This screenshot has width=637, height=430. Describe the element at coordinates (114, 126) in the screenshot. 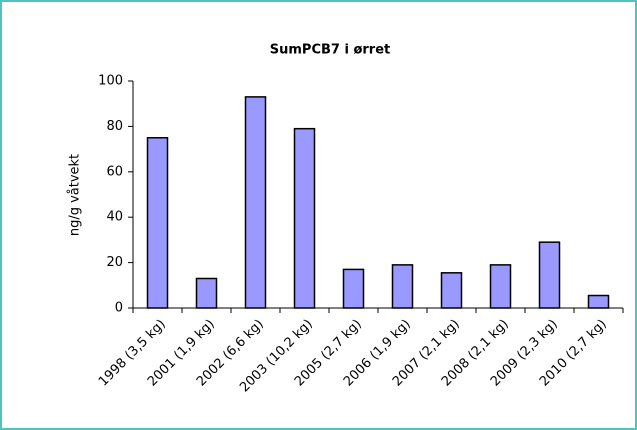

I see `y-tick-label: 80` at that location.